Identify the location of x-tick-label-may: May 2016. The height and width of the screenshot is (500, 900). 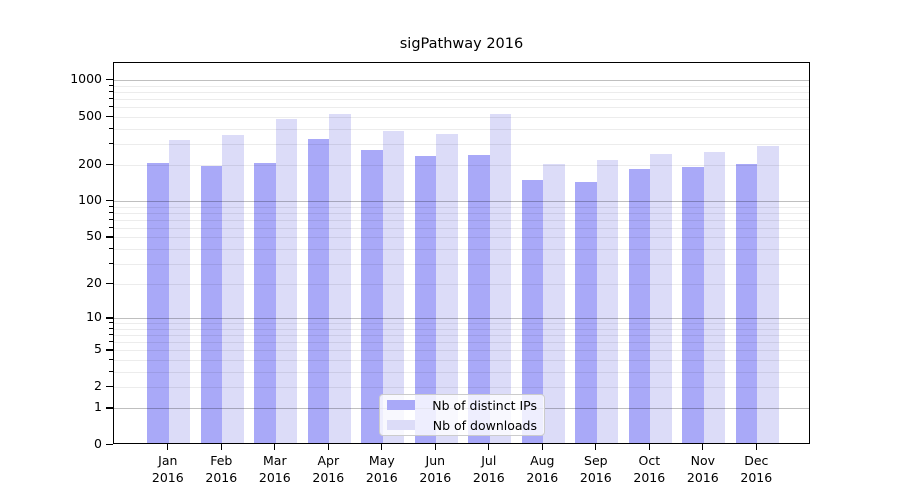
(382, 469).